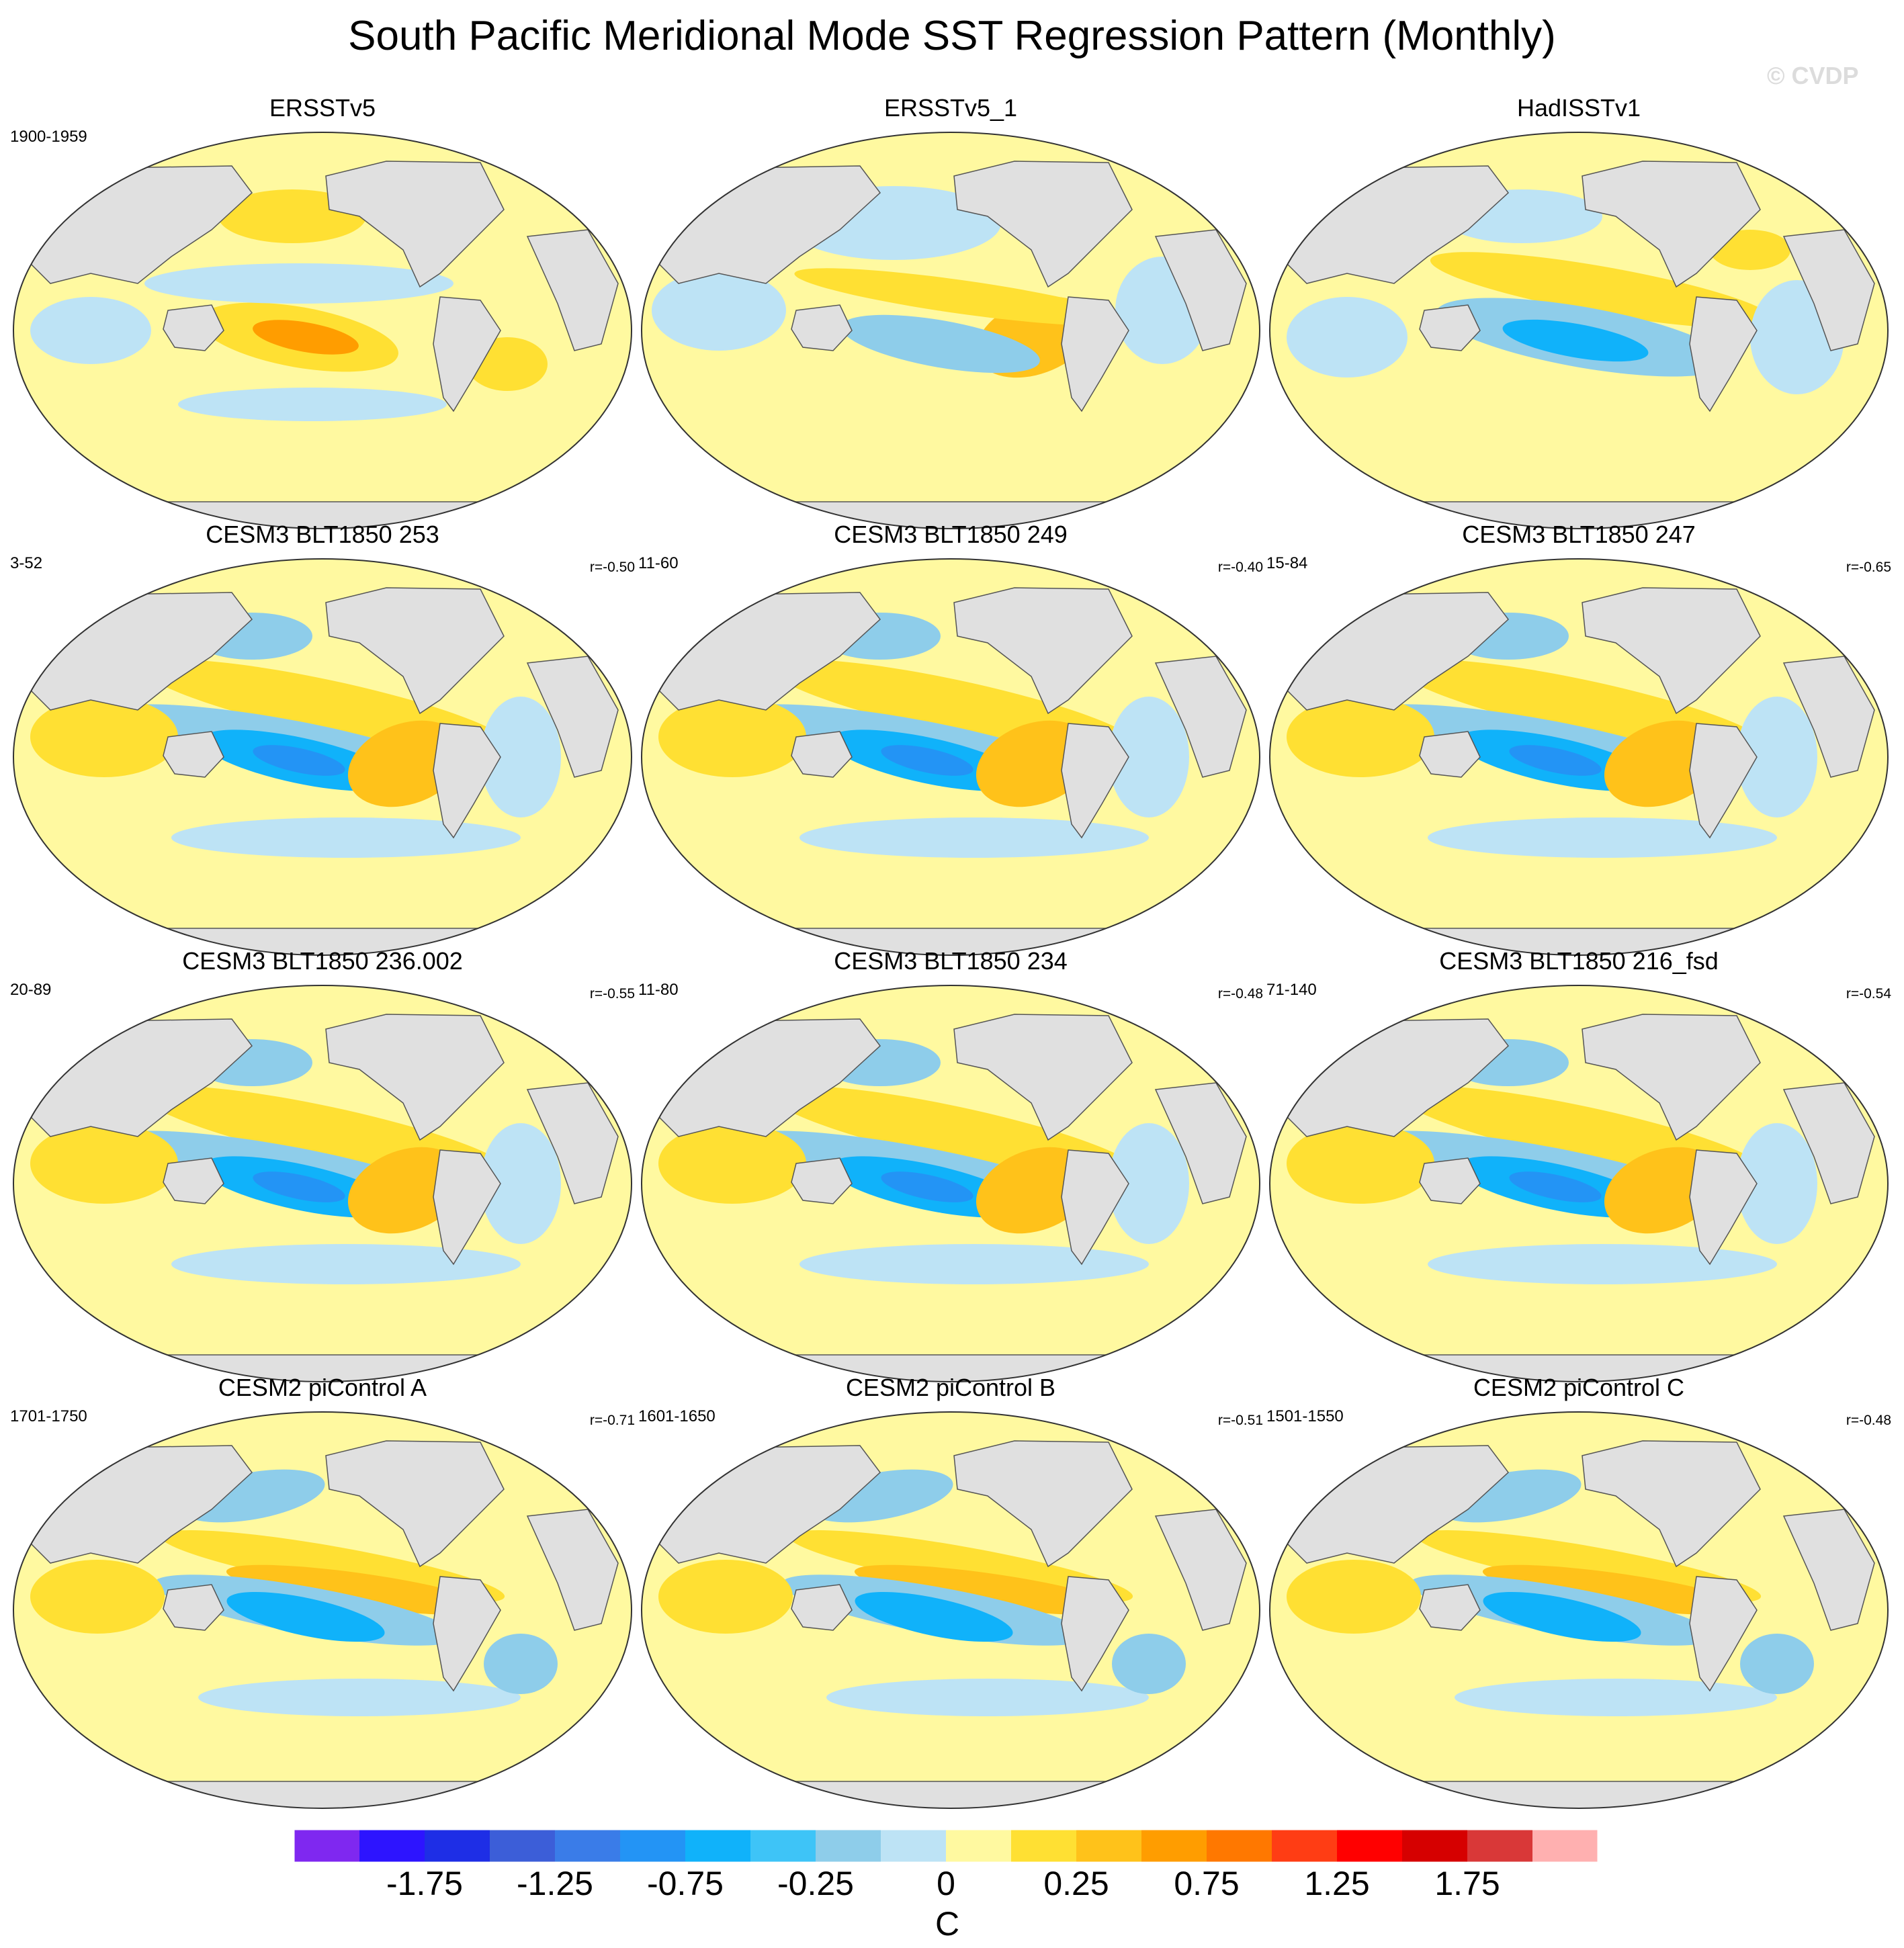 The height and width of the screenshot is (1948, 1904). What do you see at coordinates (1240, 567) in the screenshot?
I see `panel-pattern-correlation: r=-0.40` at bounding box center [1240, 567].